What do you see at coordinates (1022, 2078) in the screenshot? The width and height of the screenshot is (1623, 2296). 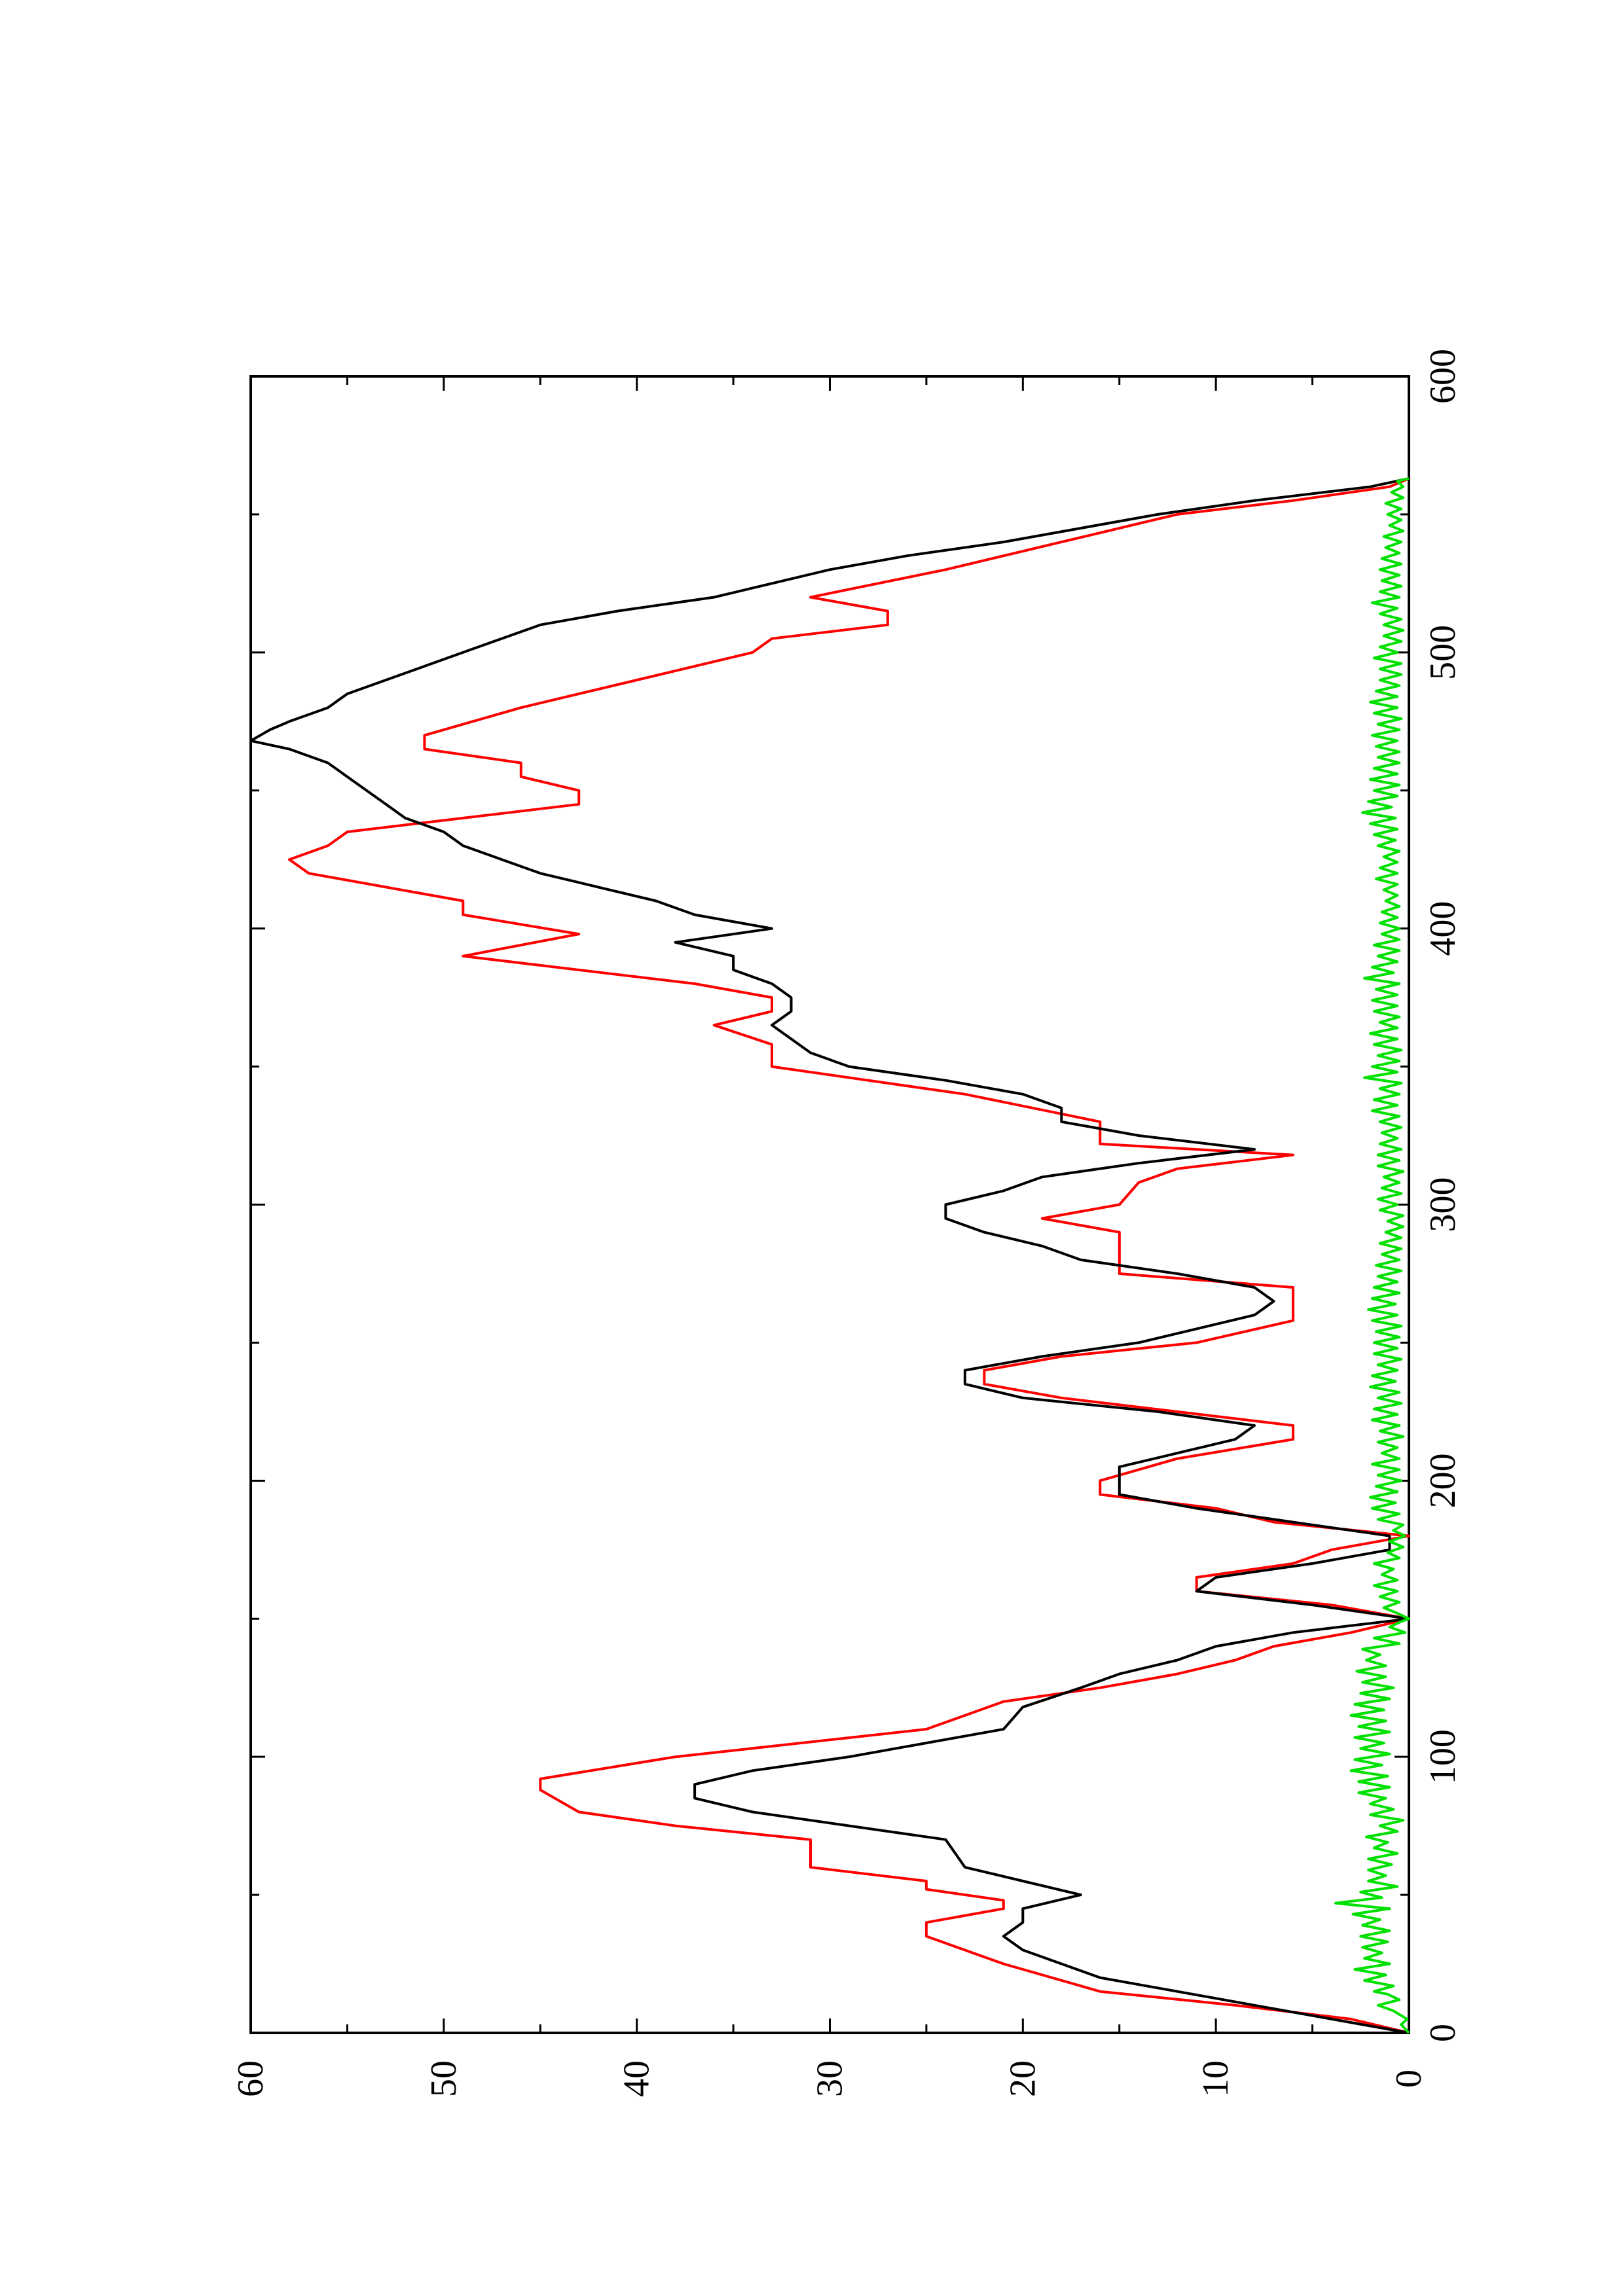 I see `y-tick-label: 20` at bounding box center [1022, 2078].